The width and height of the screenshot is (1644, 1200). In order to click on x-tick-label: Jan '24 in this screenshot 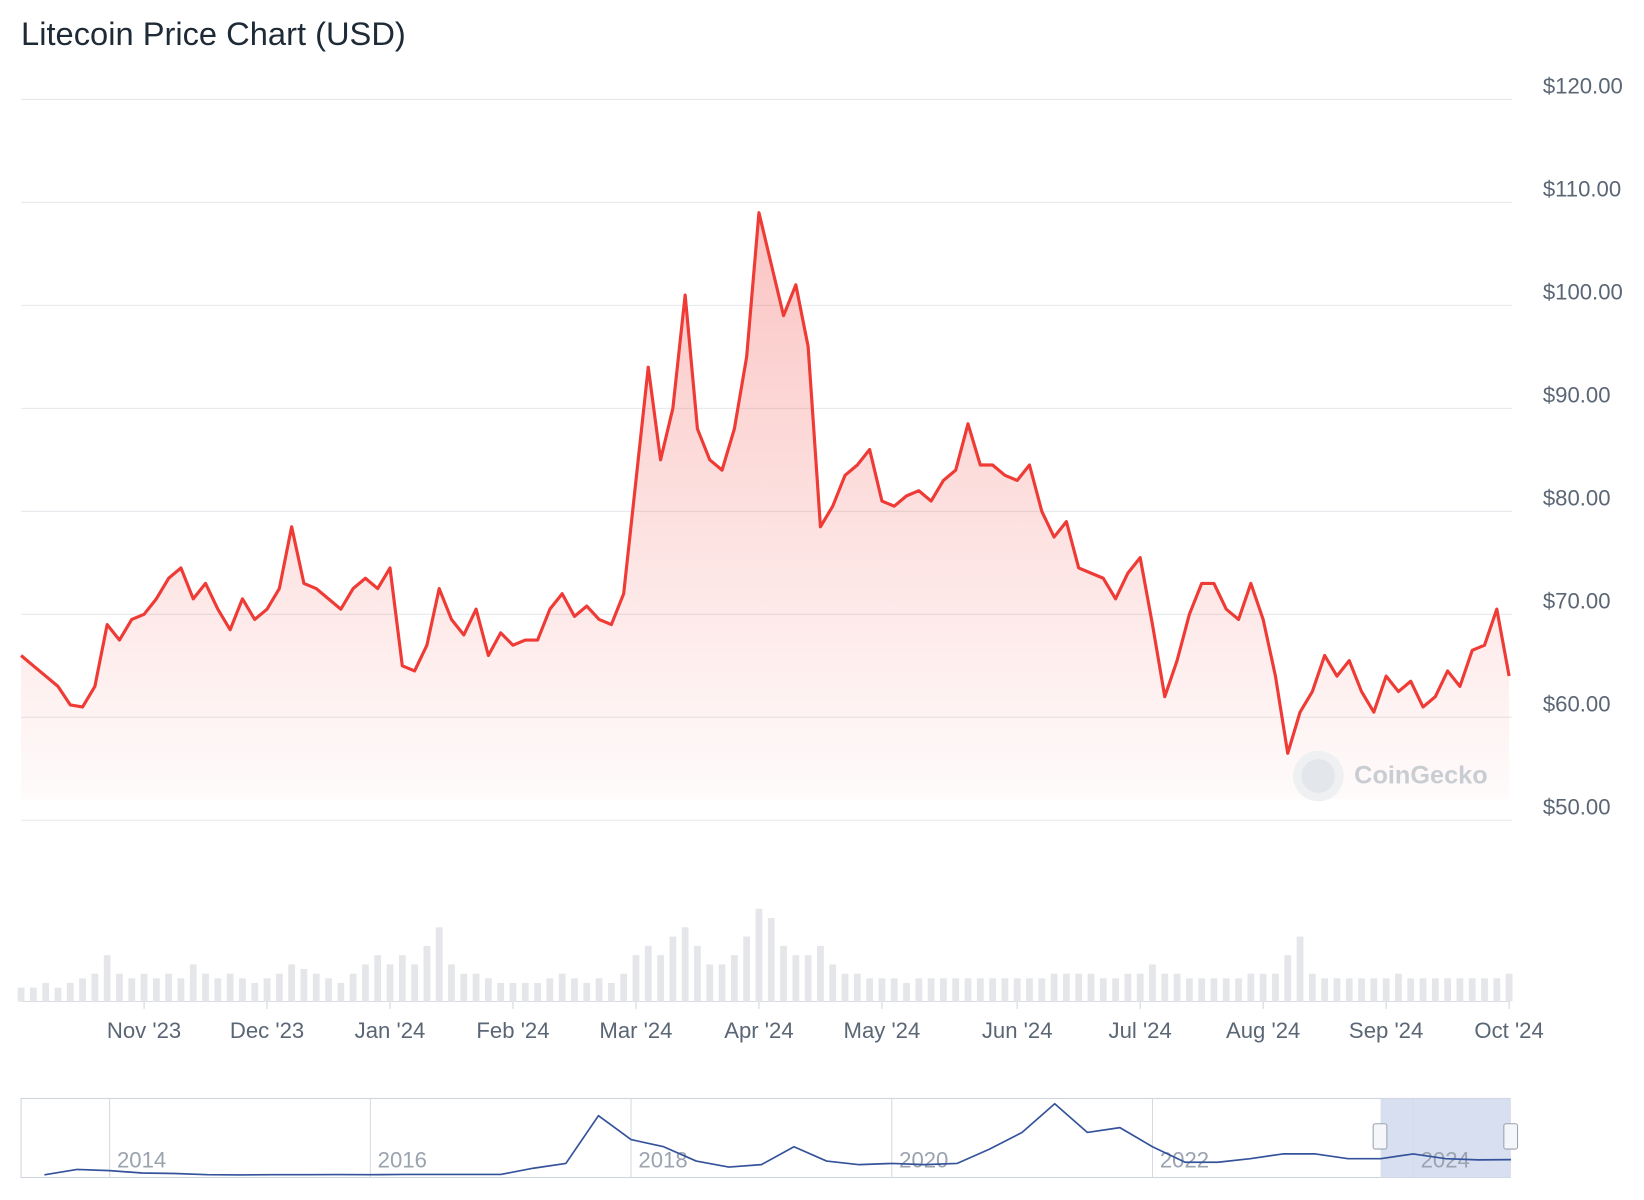, I will do `click(390, 1030)`.